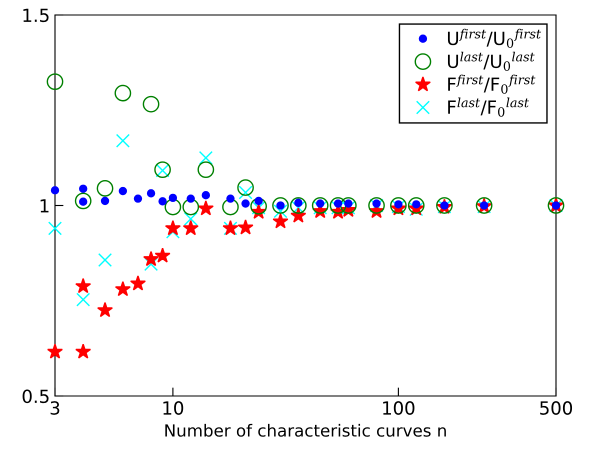 This screenshot has height=451, width=596. Describe the element at coordinates (55, 408) in the screenshot. I see `x-tick-label: 3` at that location.